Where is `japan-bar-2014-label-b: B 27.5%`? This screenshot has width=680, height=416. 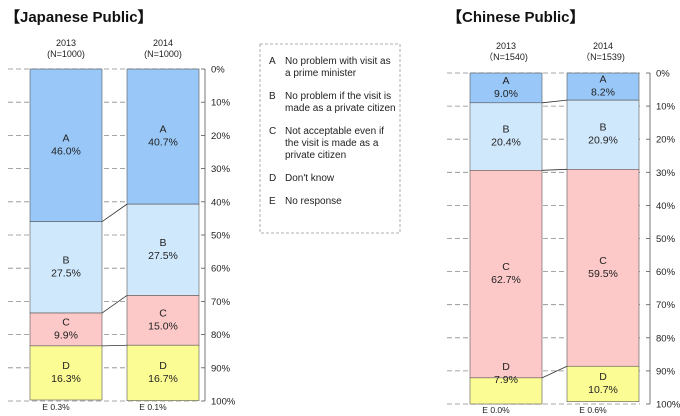
japan-bar-2014-label-b: B 27.5% is located at coordinates (163, 249).